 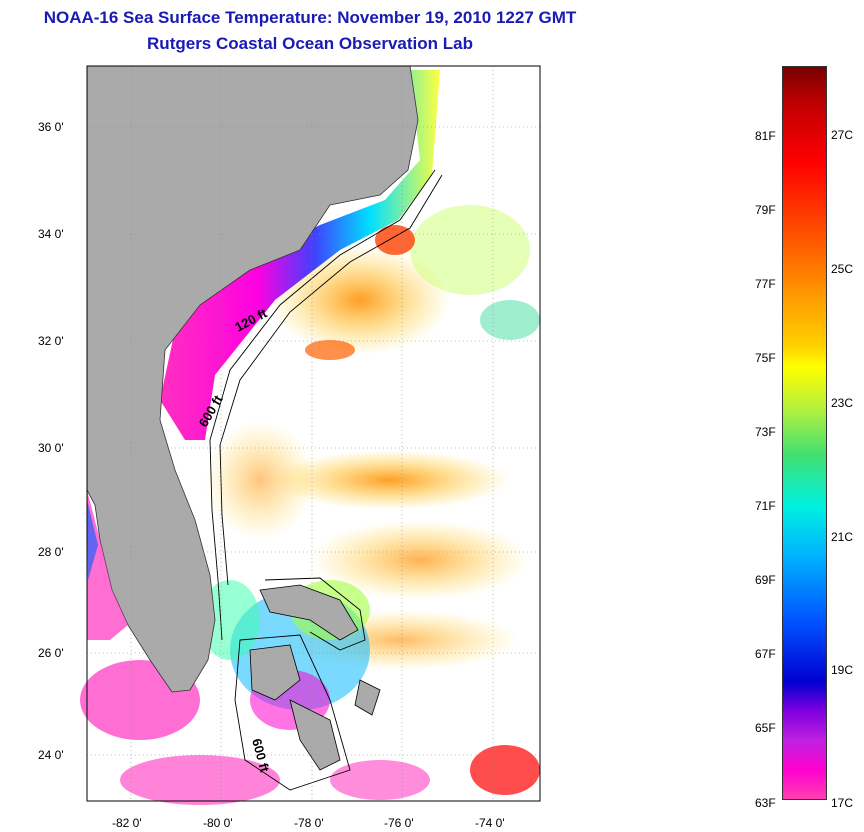 I want to click on colorbar-label-f: 73F, so click(x=765, y=432).